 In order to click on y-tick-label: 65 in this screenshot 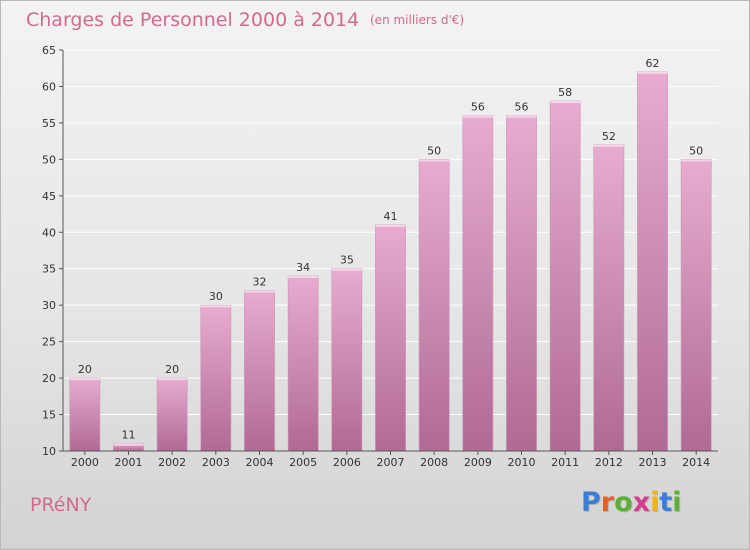, I will do `click(49, 50)`.